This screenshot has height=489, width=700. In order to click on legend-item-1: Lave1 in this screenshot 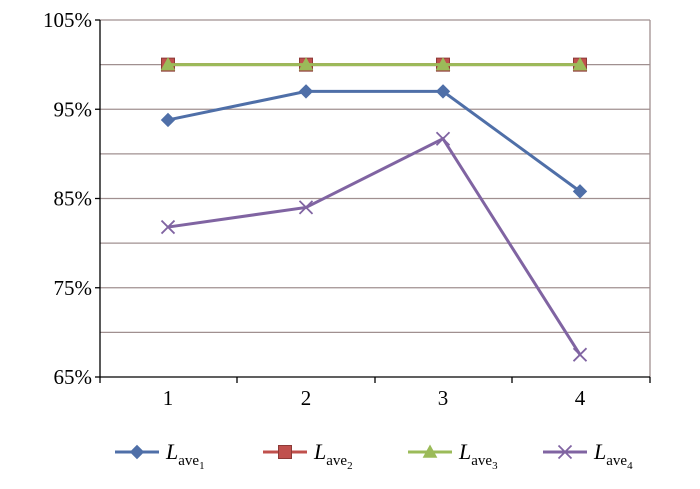, I will do `click(160, 455)`.